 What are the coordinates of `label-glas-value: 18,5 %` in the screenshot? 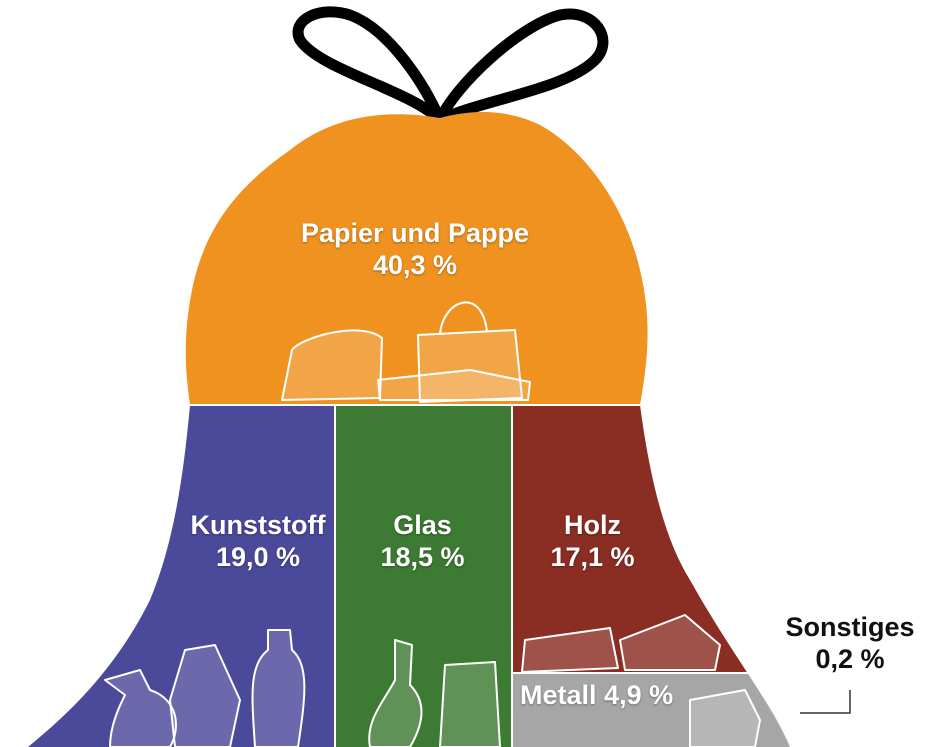 It's located at (422, 556).